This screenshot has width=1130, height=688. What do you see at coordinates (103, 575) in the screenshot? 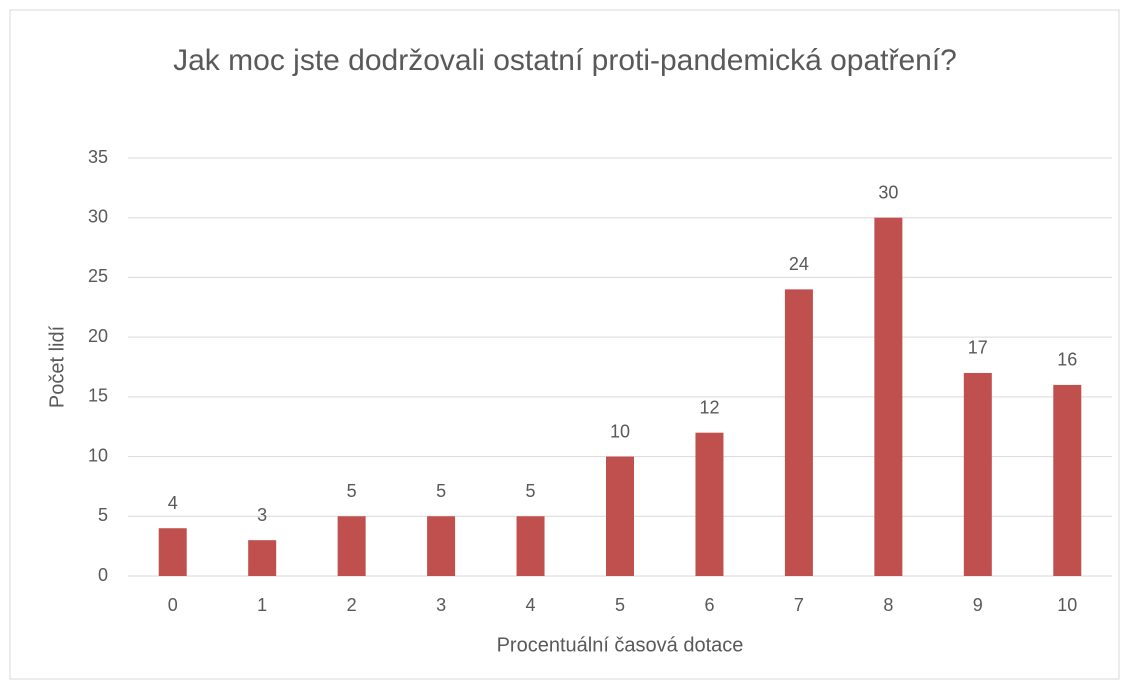
I see `y-tick-label: 0` at bounding box center [103, 575].